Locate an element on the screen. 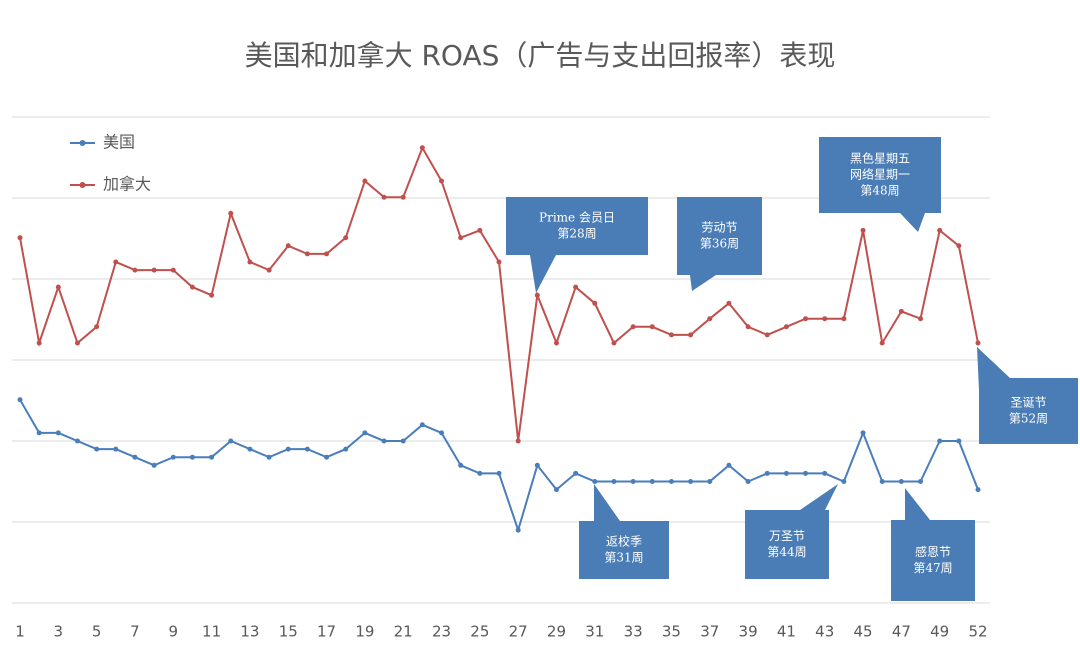  x-tick-label: 43 is located at coordinates (824, 632).